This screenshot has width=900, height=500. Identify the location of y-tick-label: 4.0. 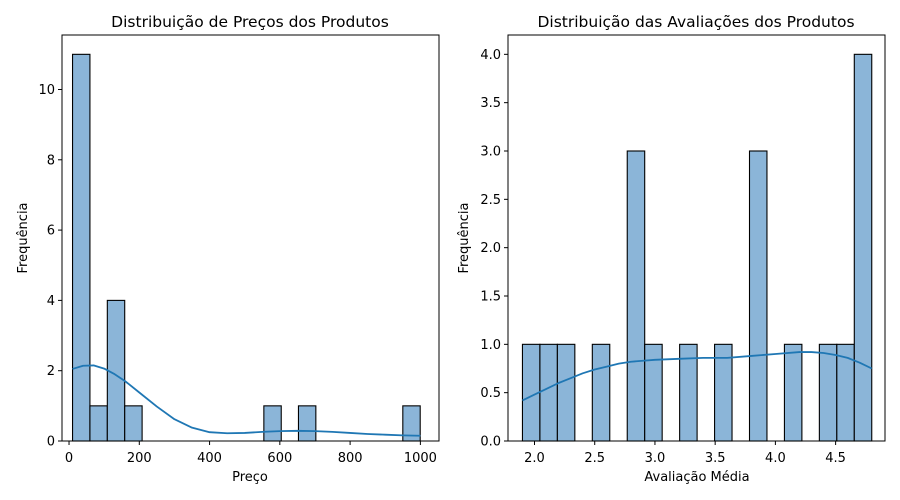
(490, 55).